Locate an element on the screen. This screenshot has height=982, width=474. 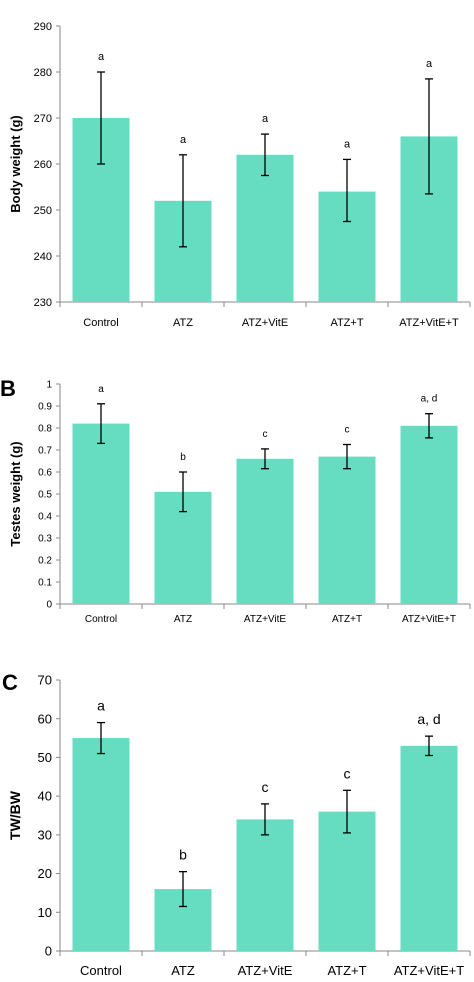
y-tick-label: 0.3 is located at coordinates (45, 539).